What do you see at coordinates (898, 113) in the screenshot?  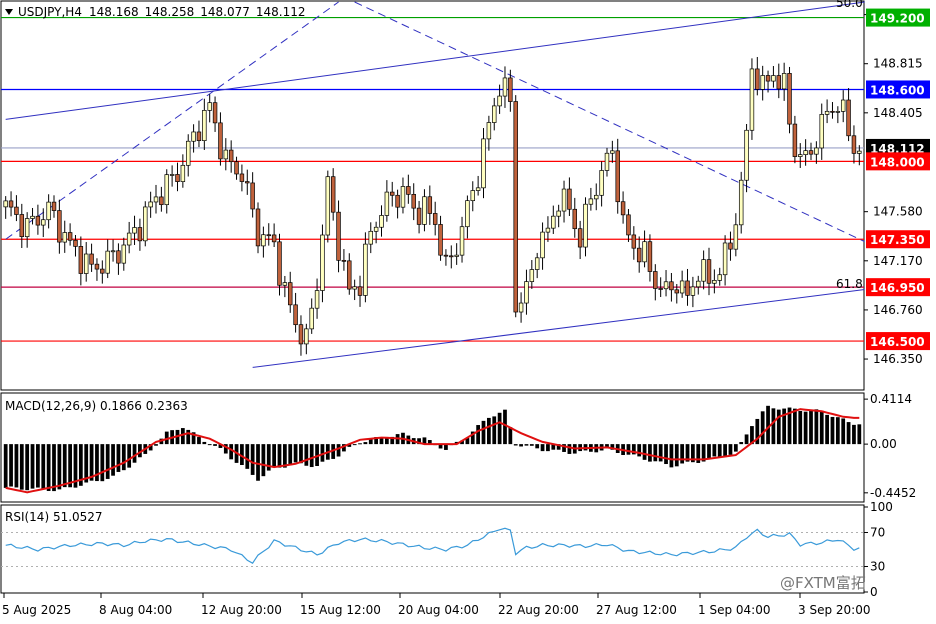 I see `price-tick-label: 148.405` at bounding box center [898, 113].